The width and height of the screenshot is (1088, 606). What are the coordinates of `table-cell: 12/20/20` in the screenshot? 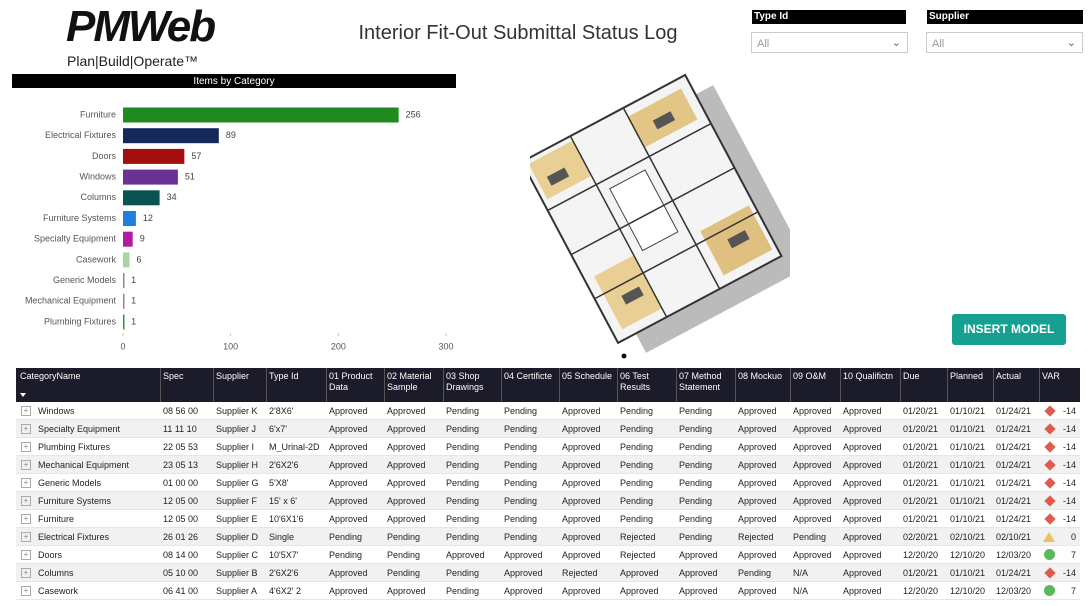 It's located at (921, 555).